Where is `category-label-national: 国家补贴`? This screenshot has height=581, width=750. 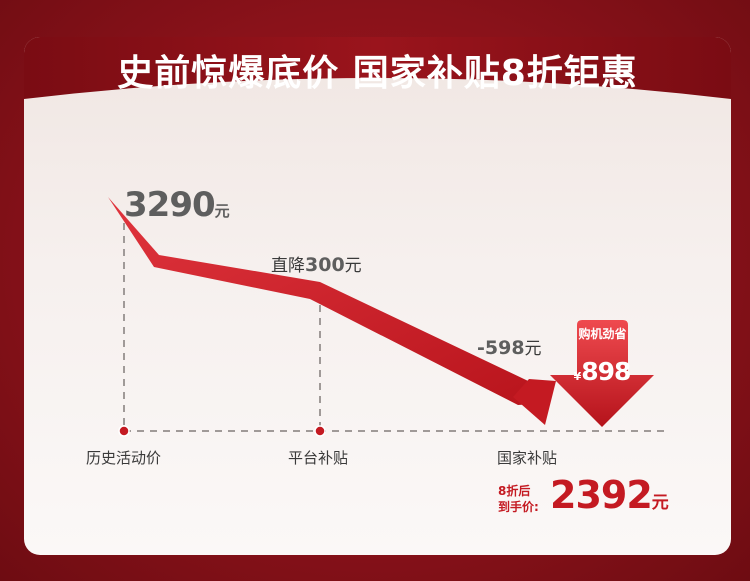 category-label-national: 国家补贴 is located at coordinates (527, 458).